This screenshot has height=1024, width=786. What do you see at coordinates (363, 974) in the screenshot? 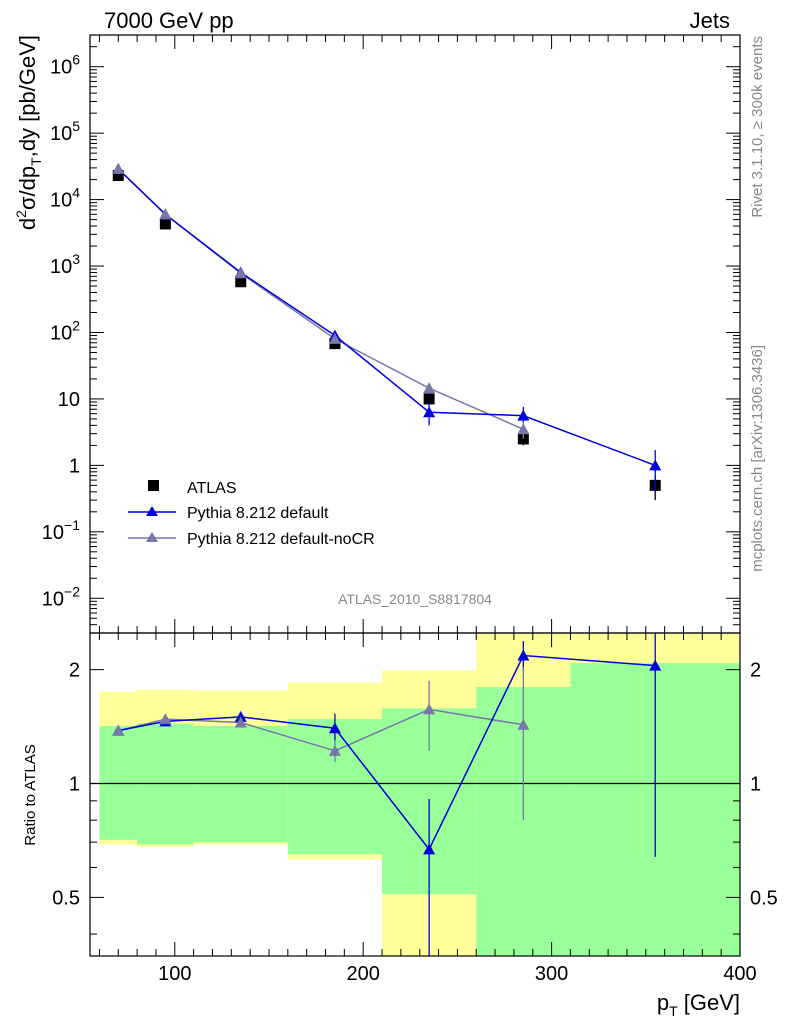
I see `ratio-xtick-label-1: 200` at bounding box center [363, 974].